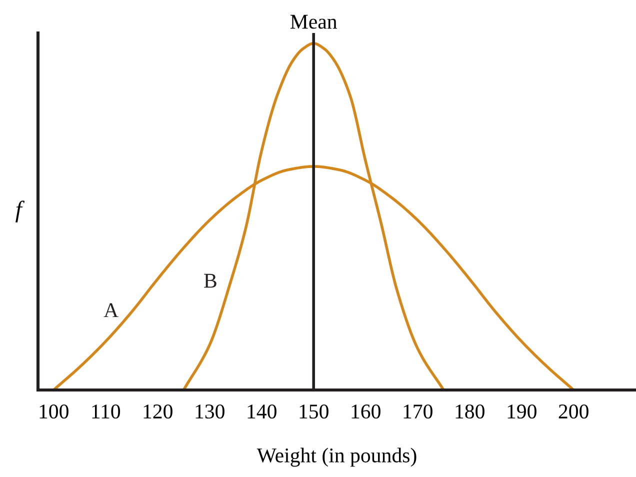 This screenshot has width=636, height=477. Describe the element at coordinates (336, 457) in the screenshot. I see `x-axis-title: Weight (in pounds)` at that location.